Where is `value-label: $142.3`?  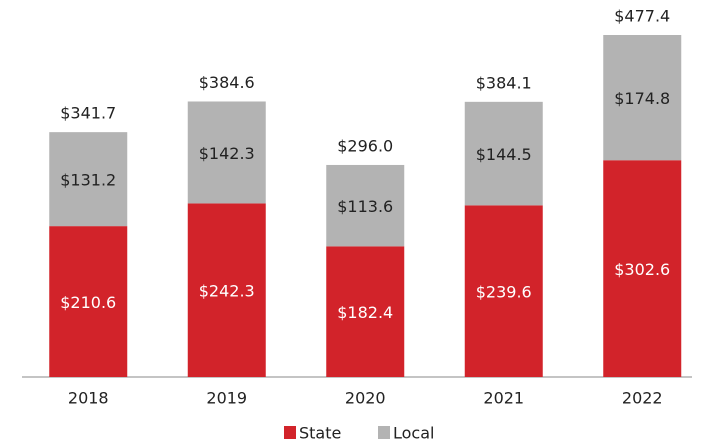 value-label: $142.3 is located at coordinates (227, 153).